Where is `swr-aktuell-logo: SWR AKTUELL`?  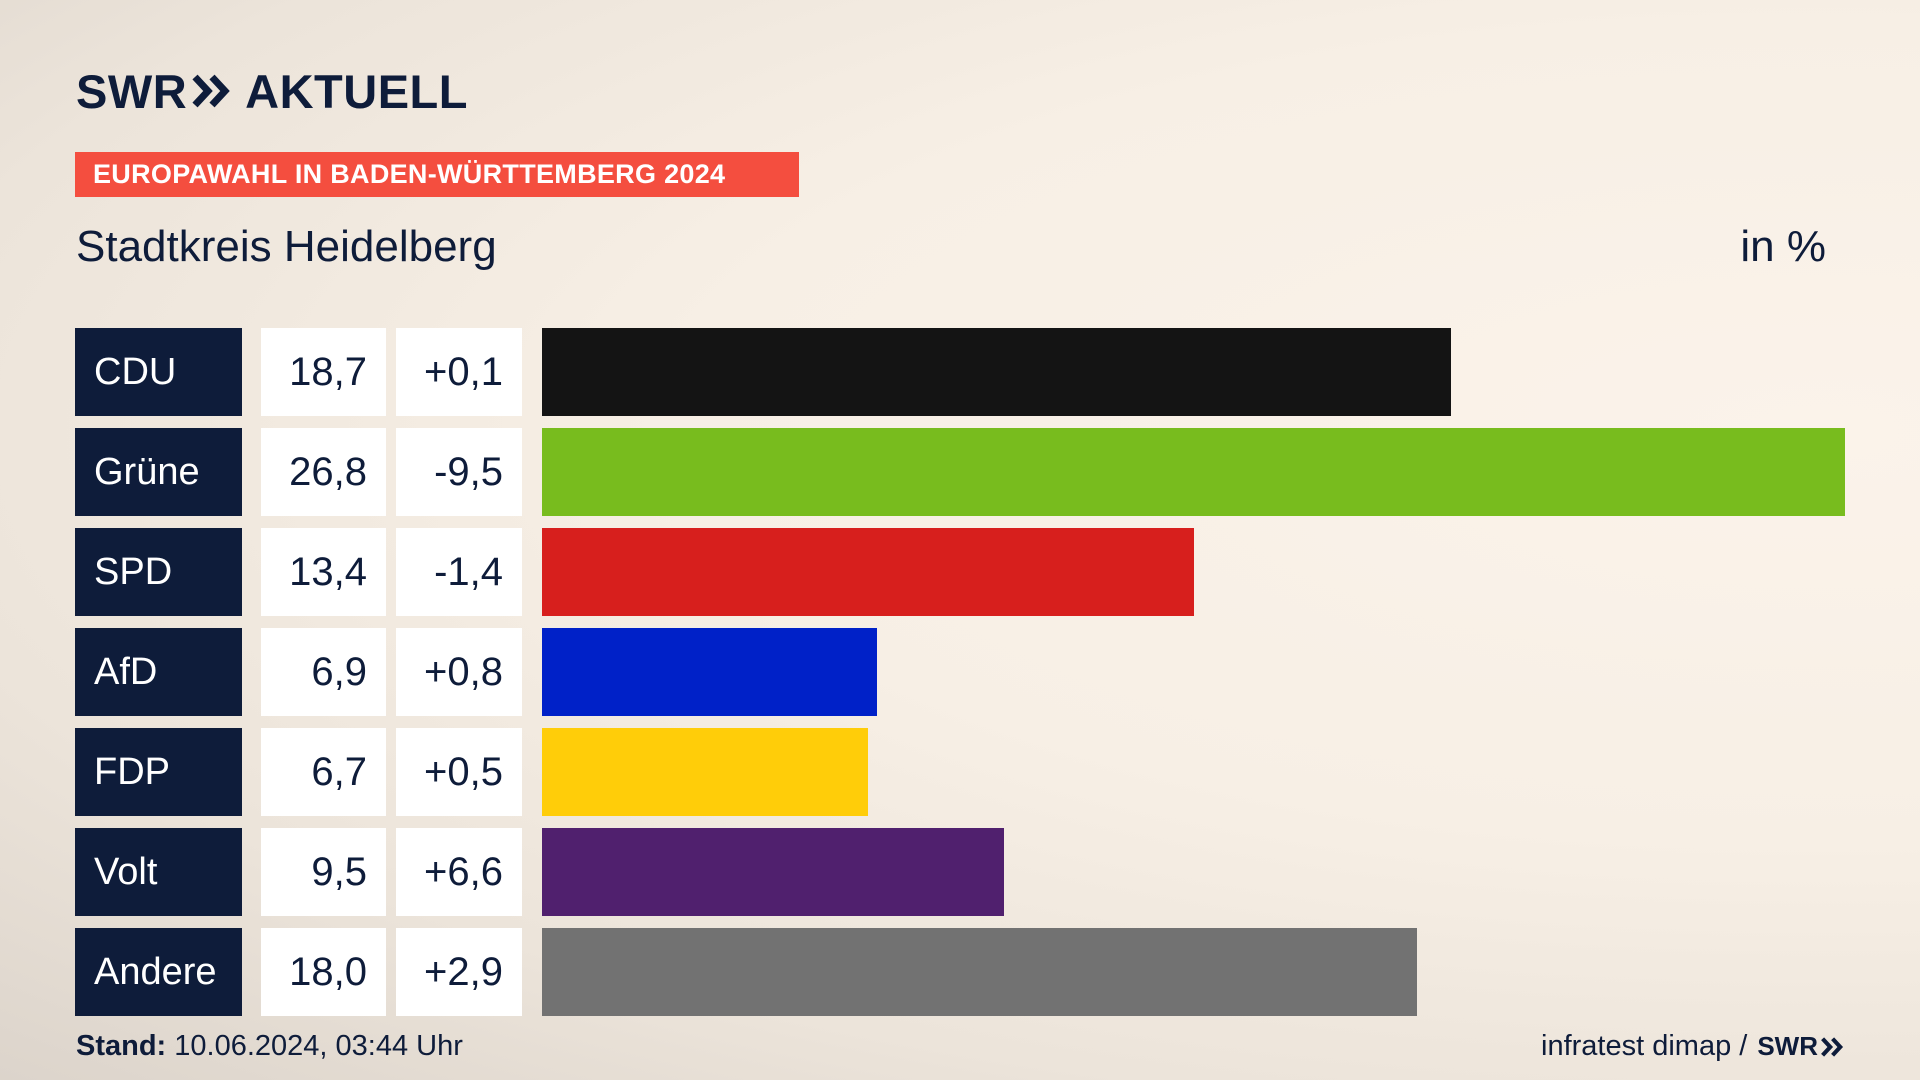 swr-aktuell-logo: SWR AKTUELL is located at coordinates (272, 91).